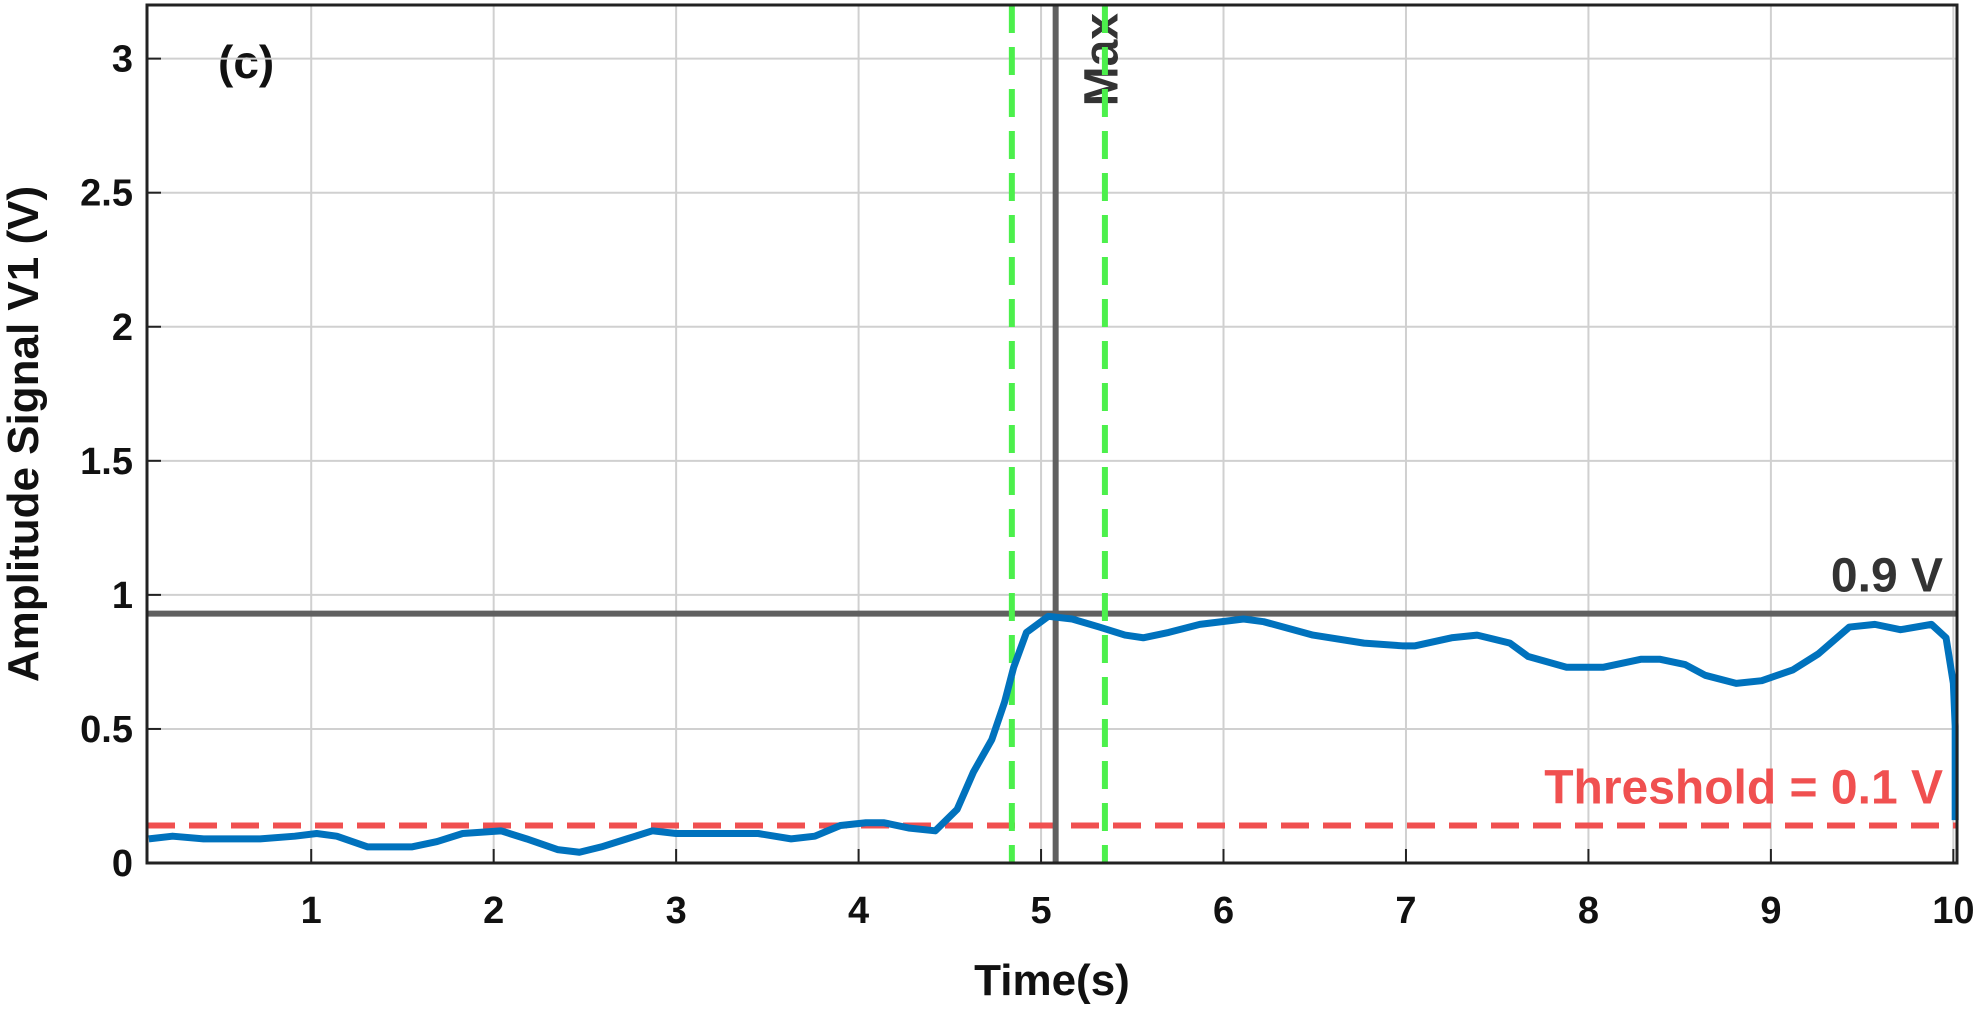 The height and width of the screenshot is (1010, 1982). Describe the element at coordinates (1052, 980) in the screenshot. I see `x-axis-label: Time(s)` at that location.